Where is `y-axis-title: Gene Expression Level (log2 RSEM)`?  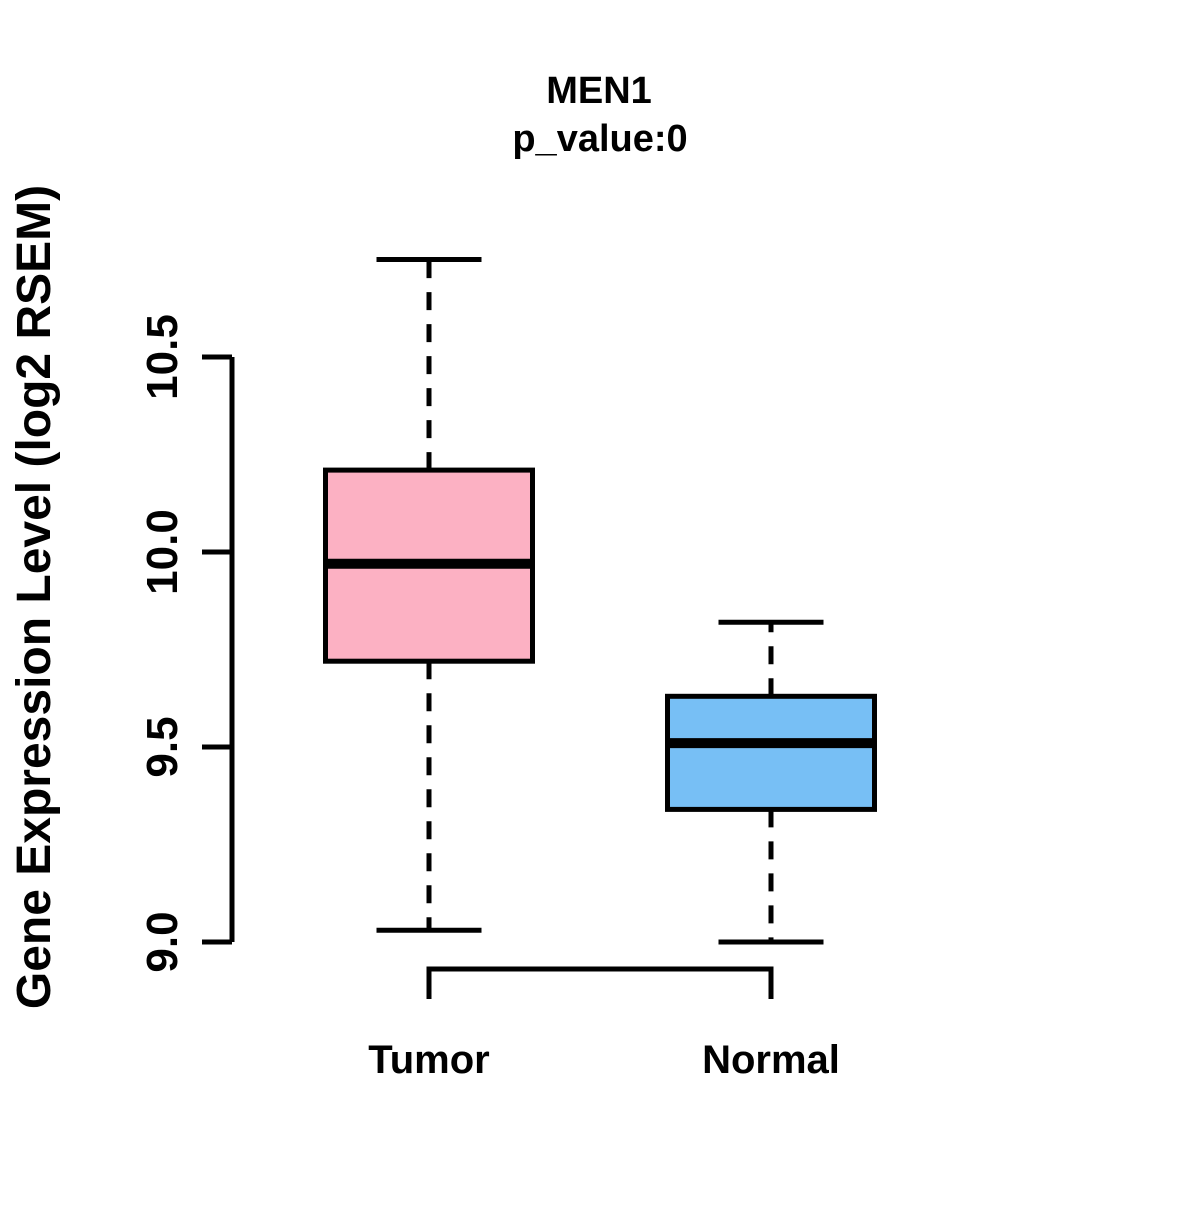 y-axis-title: Gene Expression Level (log2 RSEM) is located at coordinates (34, 597).